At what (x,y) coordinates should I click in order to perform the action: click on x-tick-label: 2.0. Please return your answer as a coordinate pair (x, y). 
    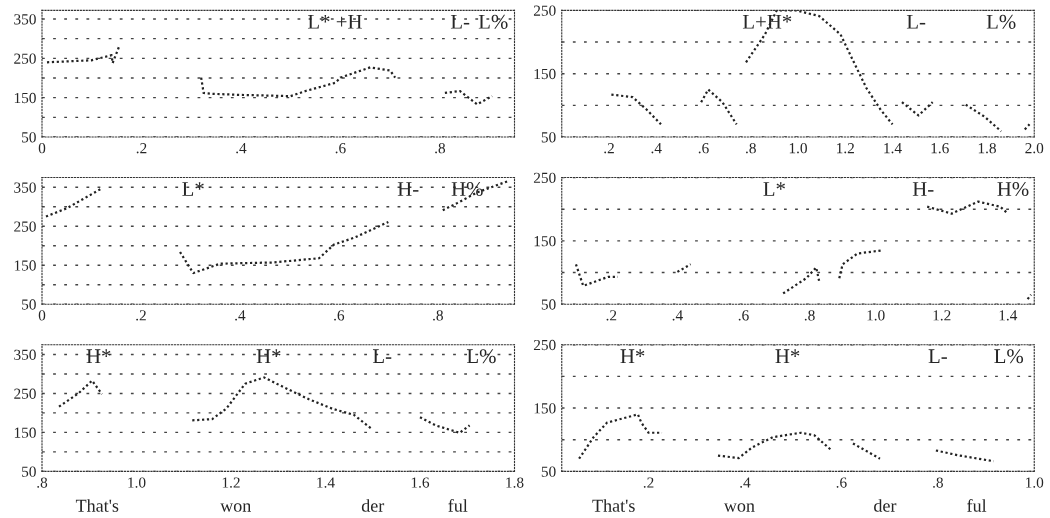
    Looking at the image, I should click on (1034, 148).